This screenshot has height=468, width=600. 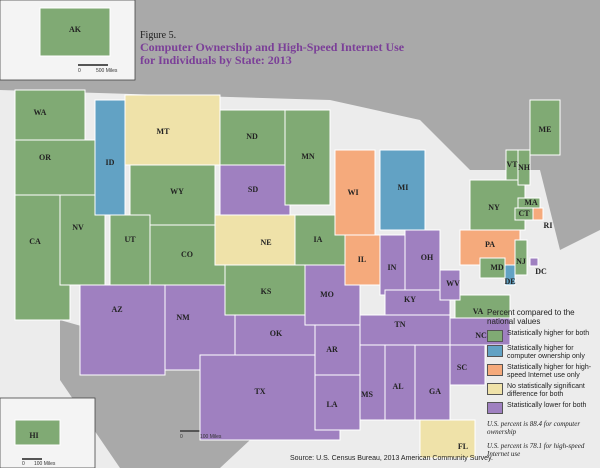 I want to click on state-label: WV, so click(x=453, y=283).